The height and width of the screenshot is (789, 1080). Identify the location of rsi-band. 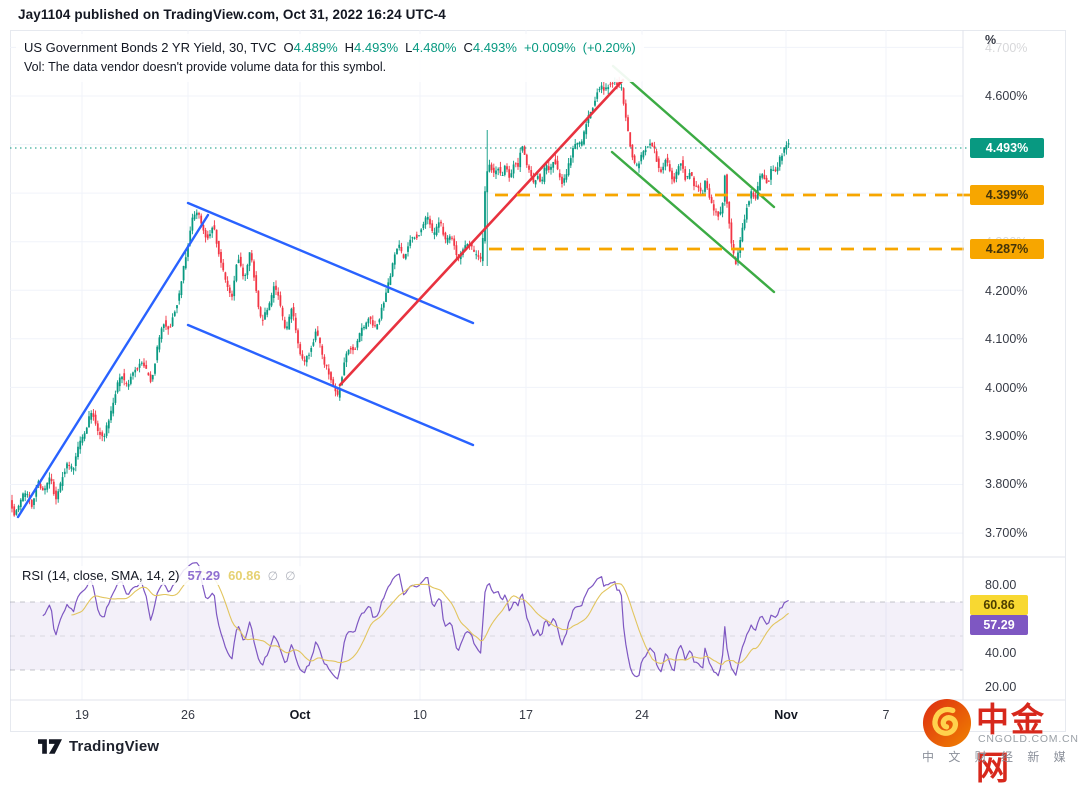
(486, 636).